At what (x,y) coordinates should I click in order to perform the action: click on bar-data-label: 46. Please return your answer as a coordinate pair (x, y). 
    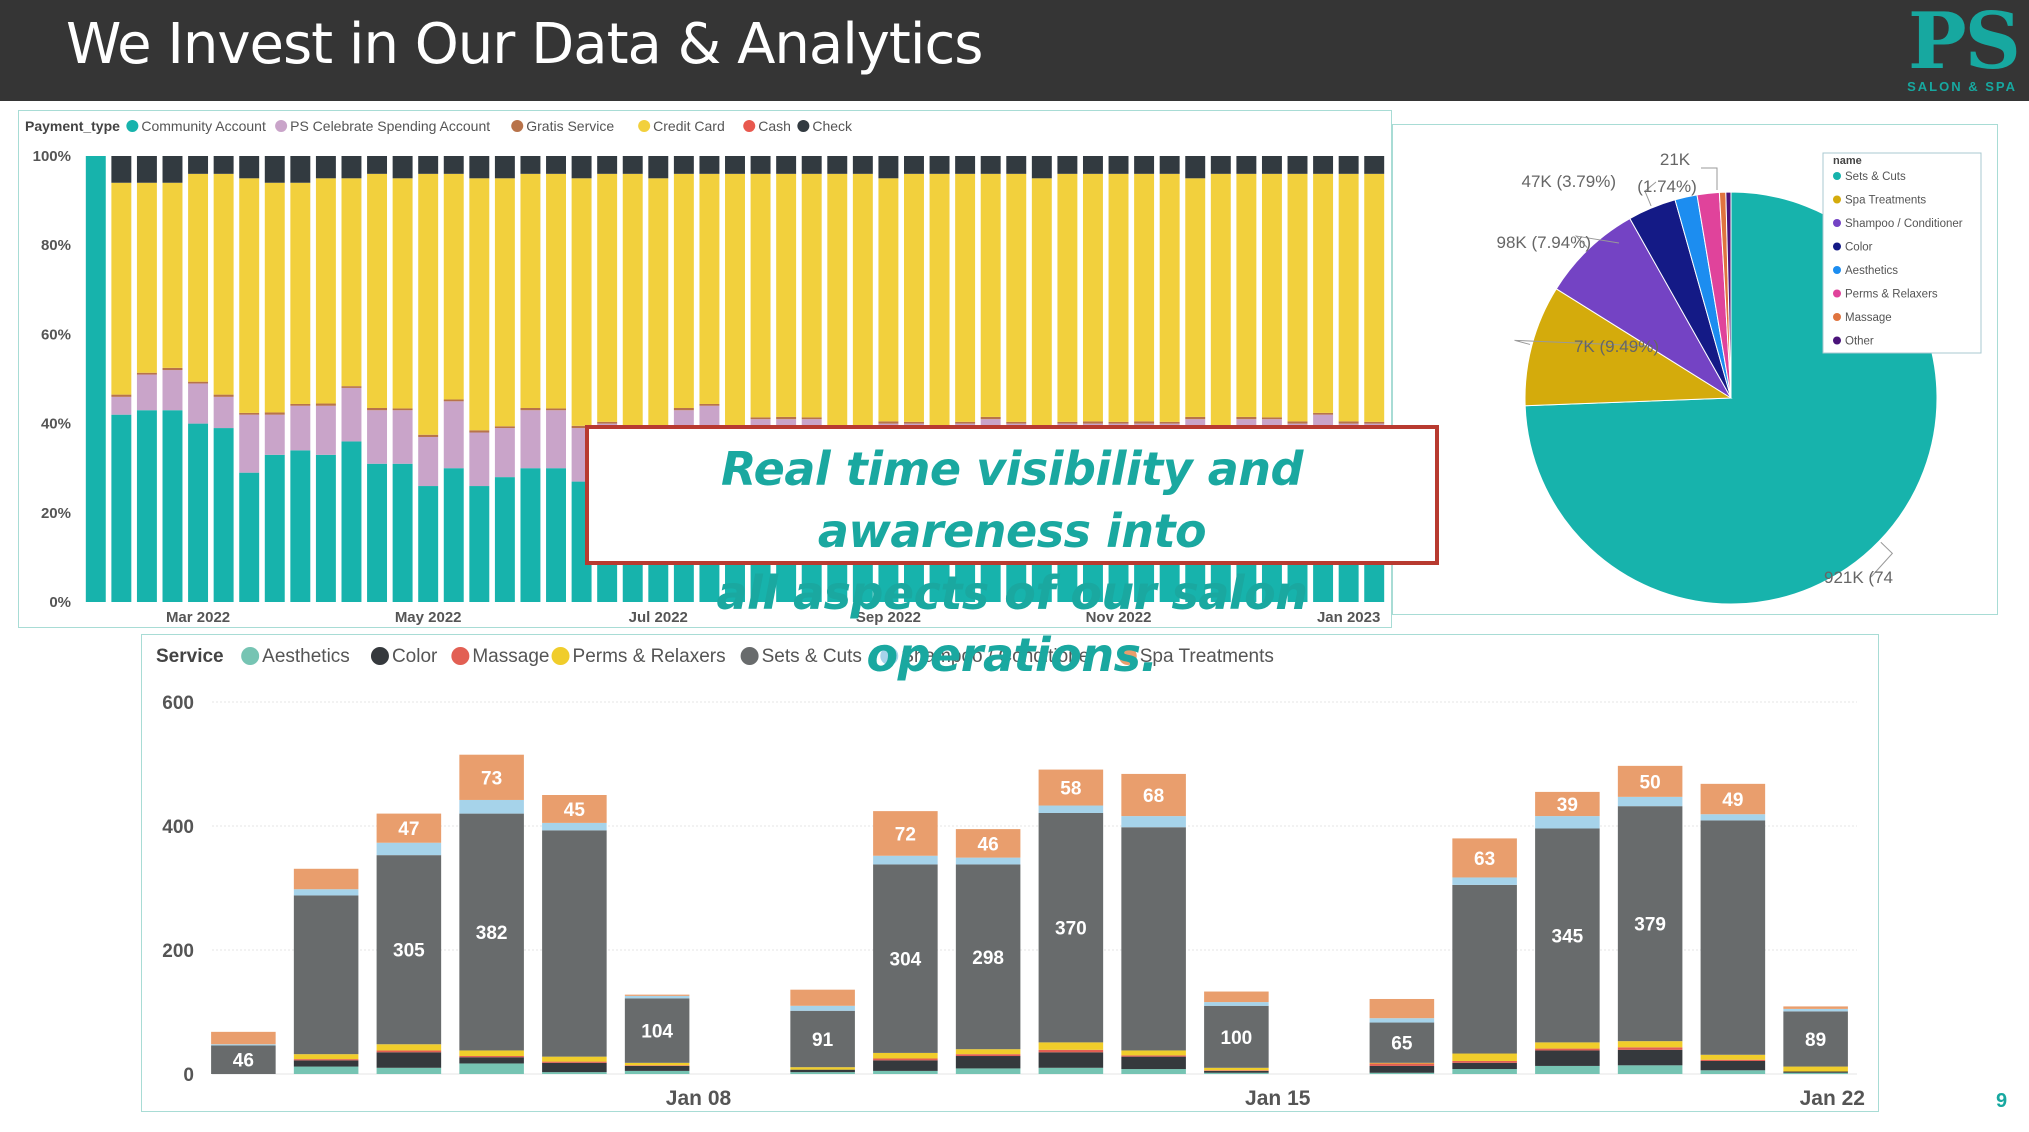
    Looking at the image, I should click on (243, 1061).